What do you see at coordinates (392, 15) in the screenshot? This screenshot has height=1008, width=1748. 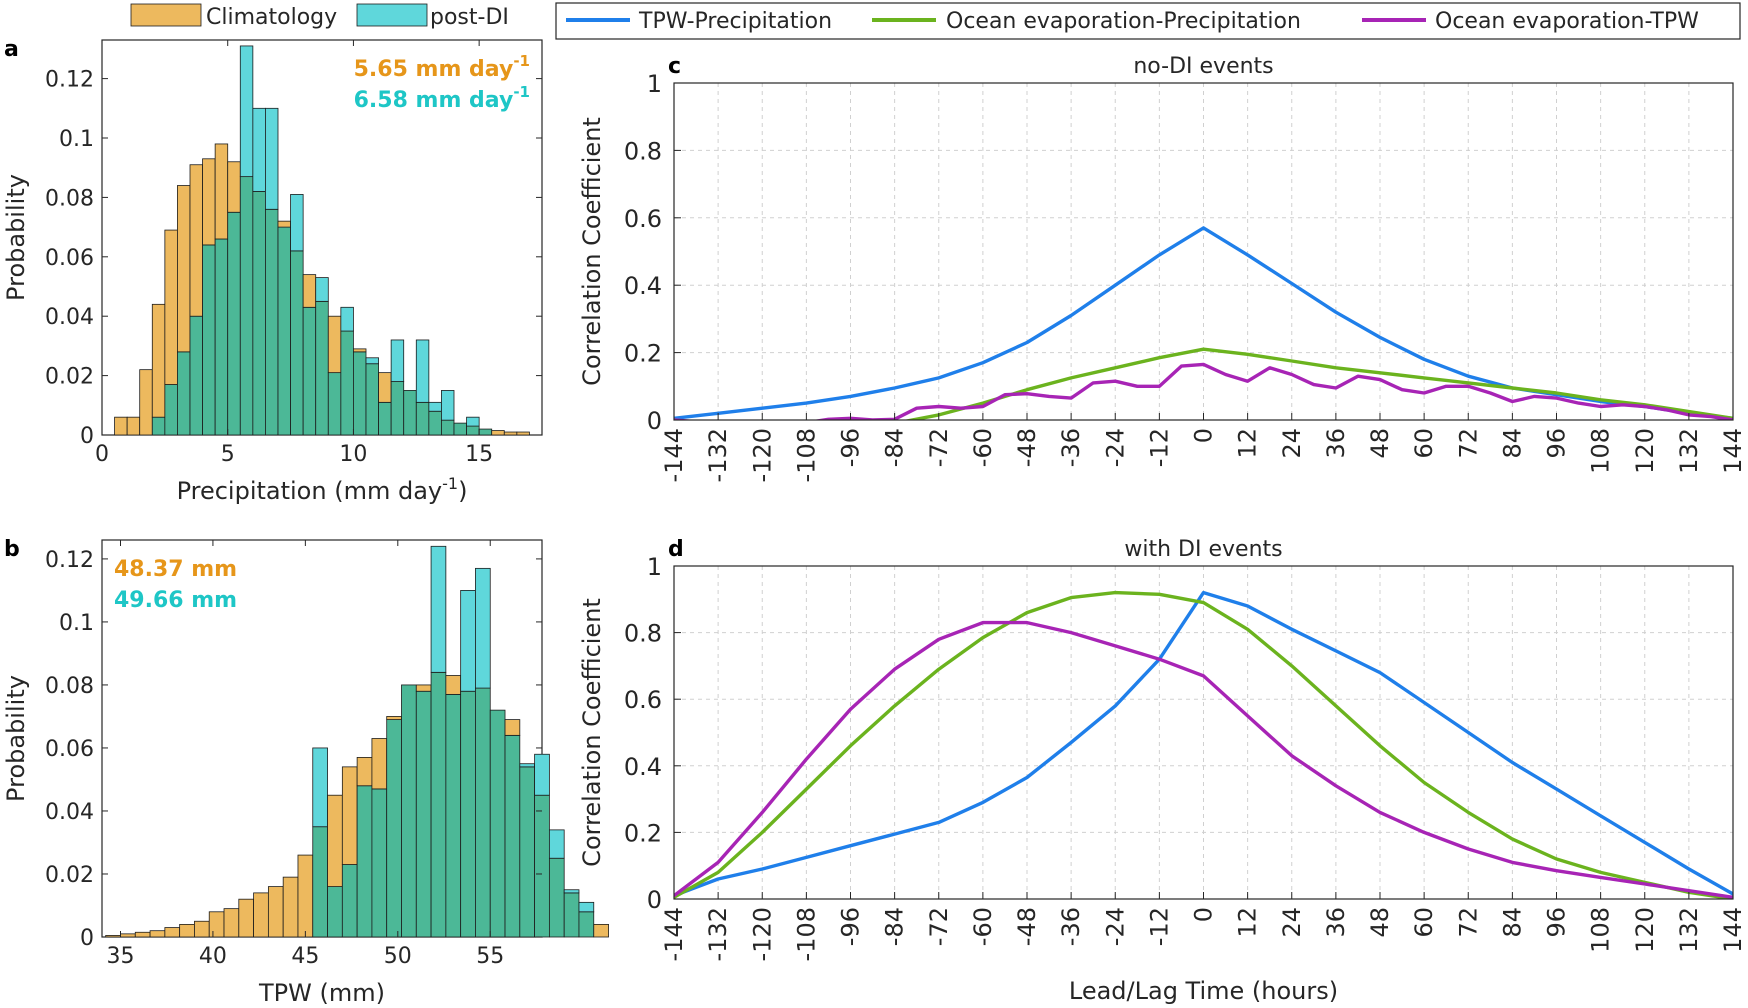 I see `legend-swatch` at bounding box center [392, 15].